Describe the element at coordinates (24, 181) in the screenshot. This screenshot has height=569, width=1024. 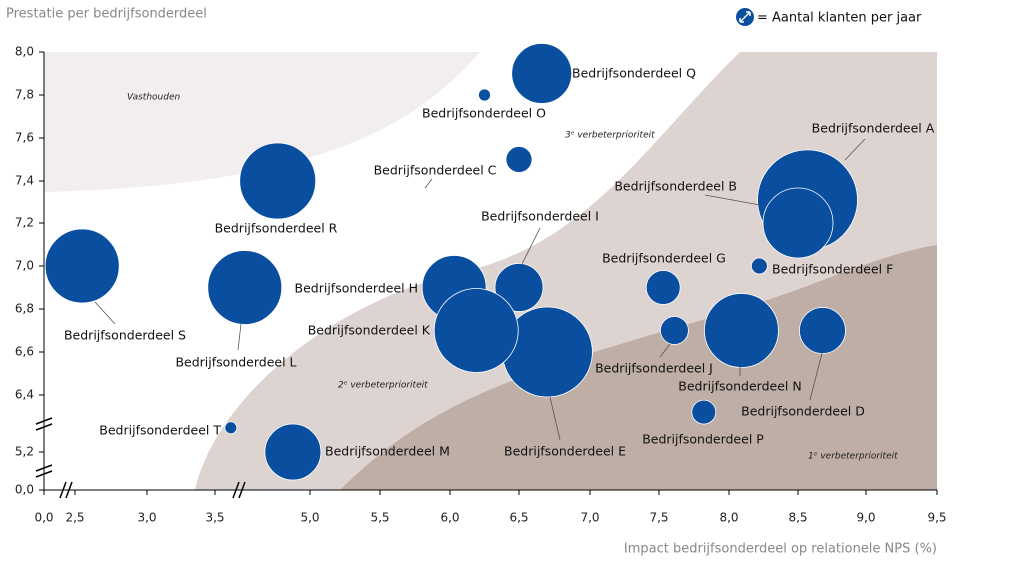
I see `y-tick-label: 7,4` at that location.